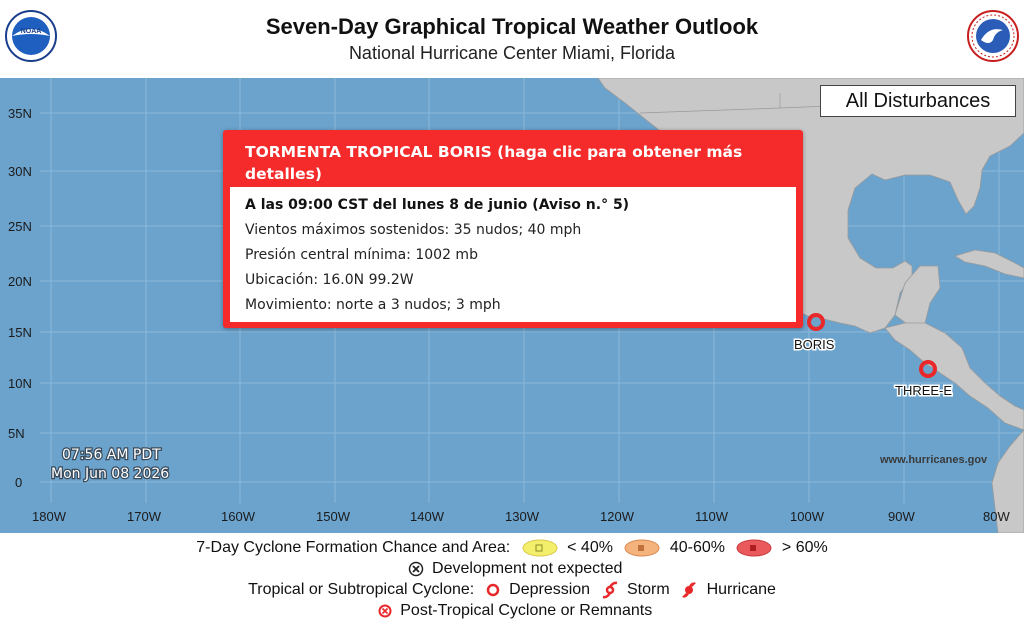 The image size is (1024, 626). Describe the element at coordinates (20, 113) in the screenshot. I see `svg-text: 35N` at that location.